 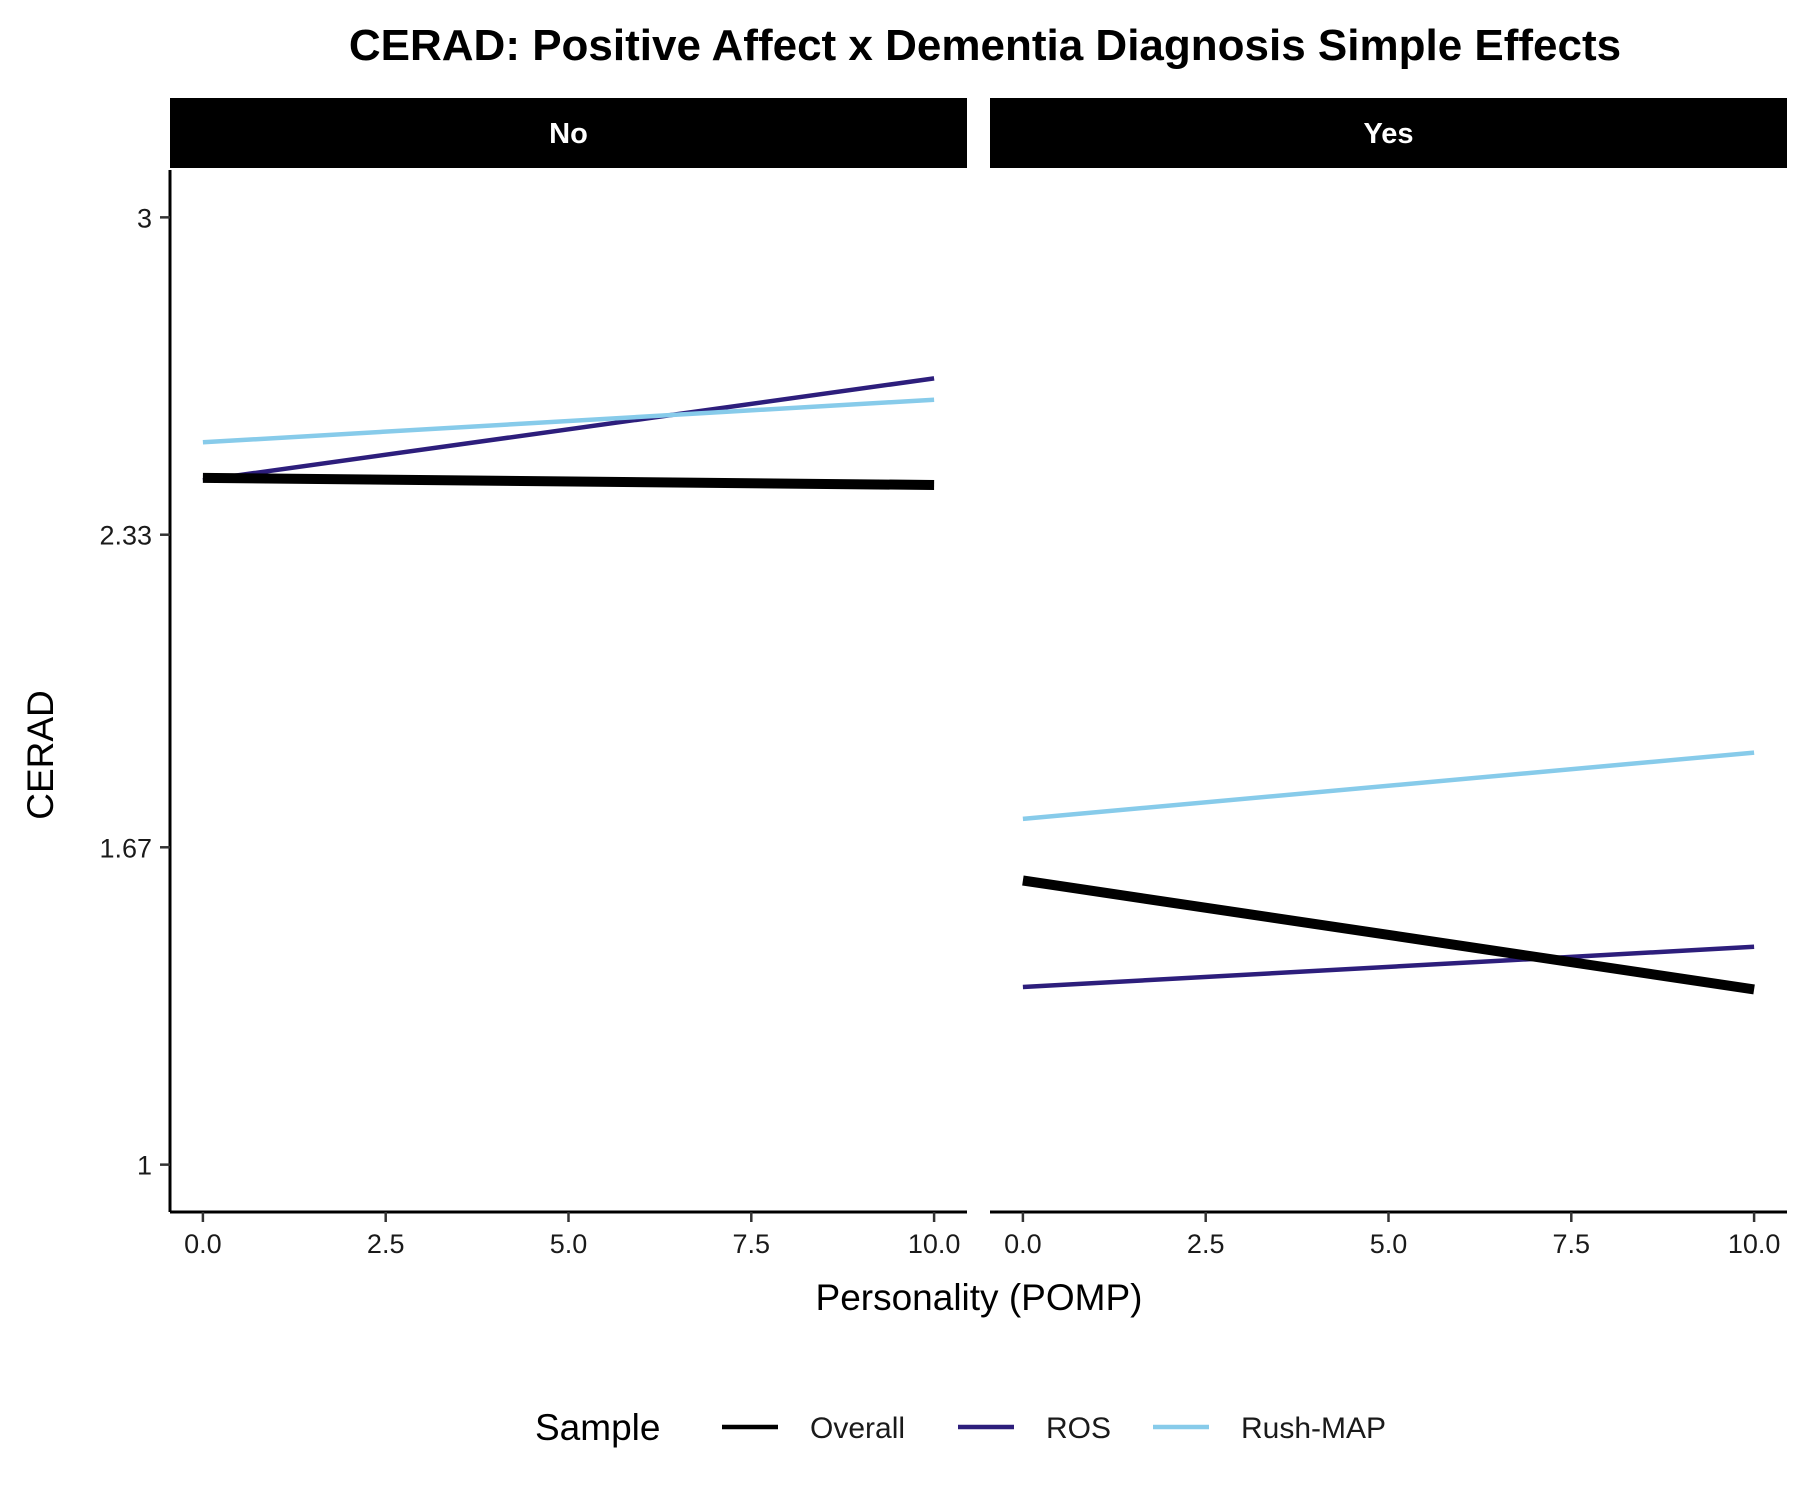 I want to click on legend-title: Sample, so click(x=597, y=1427).